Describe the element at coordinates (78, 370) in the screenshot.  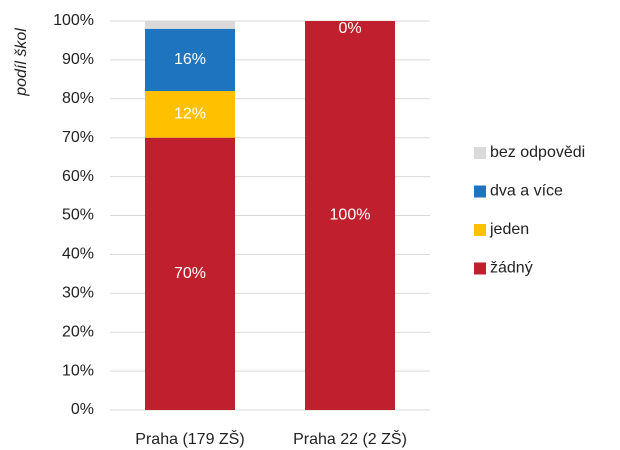
I see `y-tick-label: 10%` at that location.